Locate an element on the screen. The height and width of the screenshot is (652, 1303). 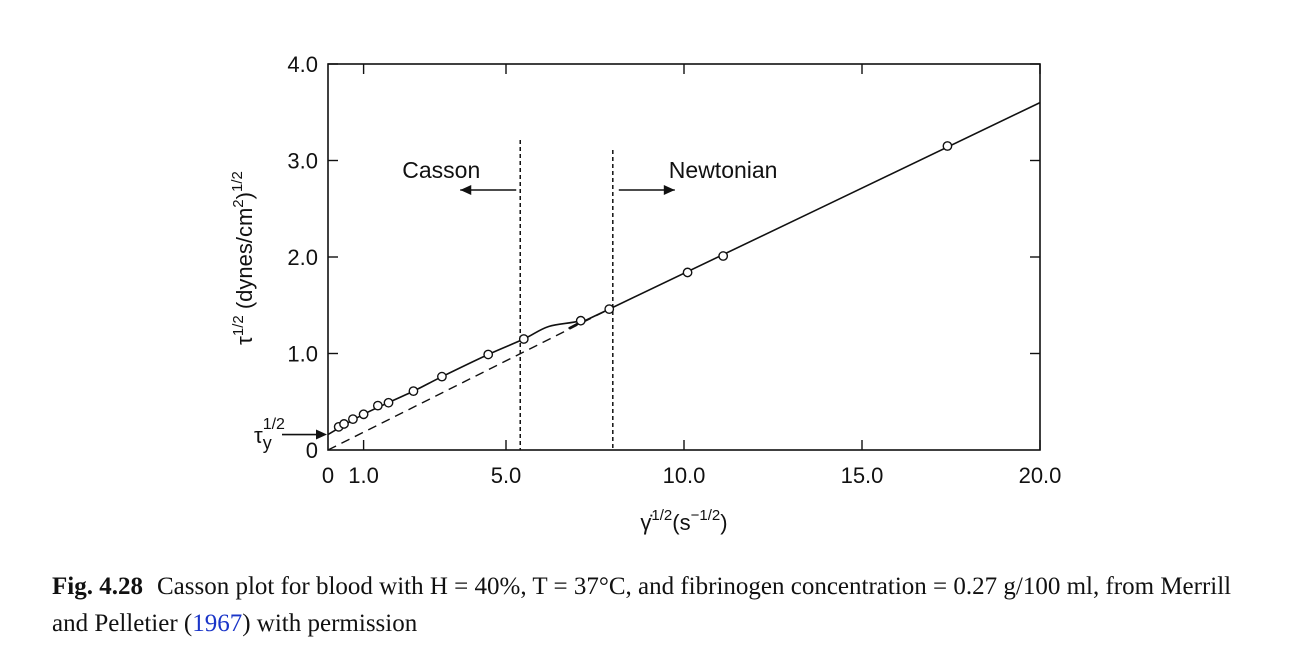
yield-label-sub: y is located at coordinates (267, 443).